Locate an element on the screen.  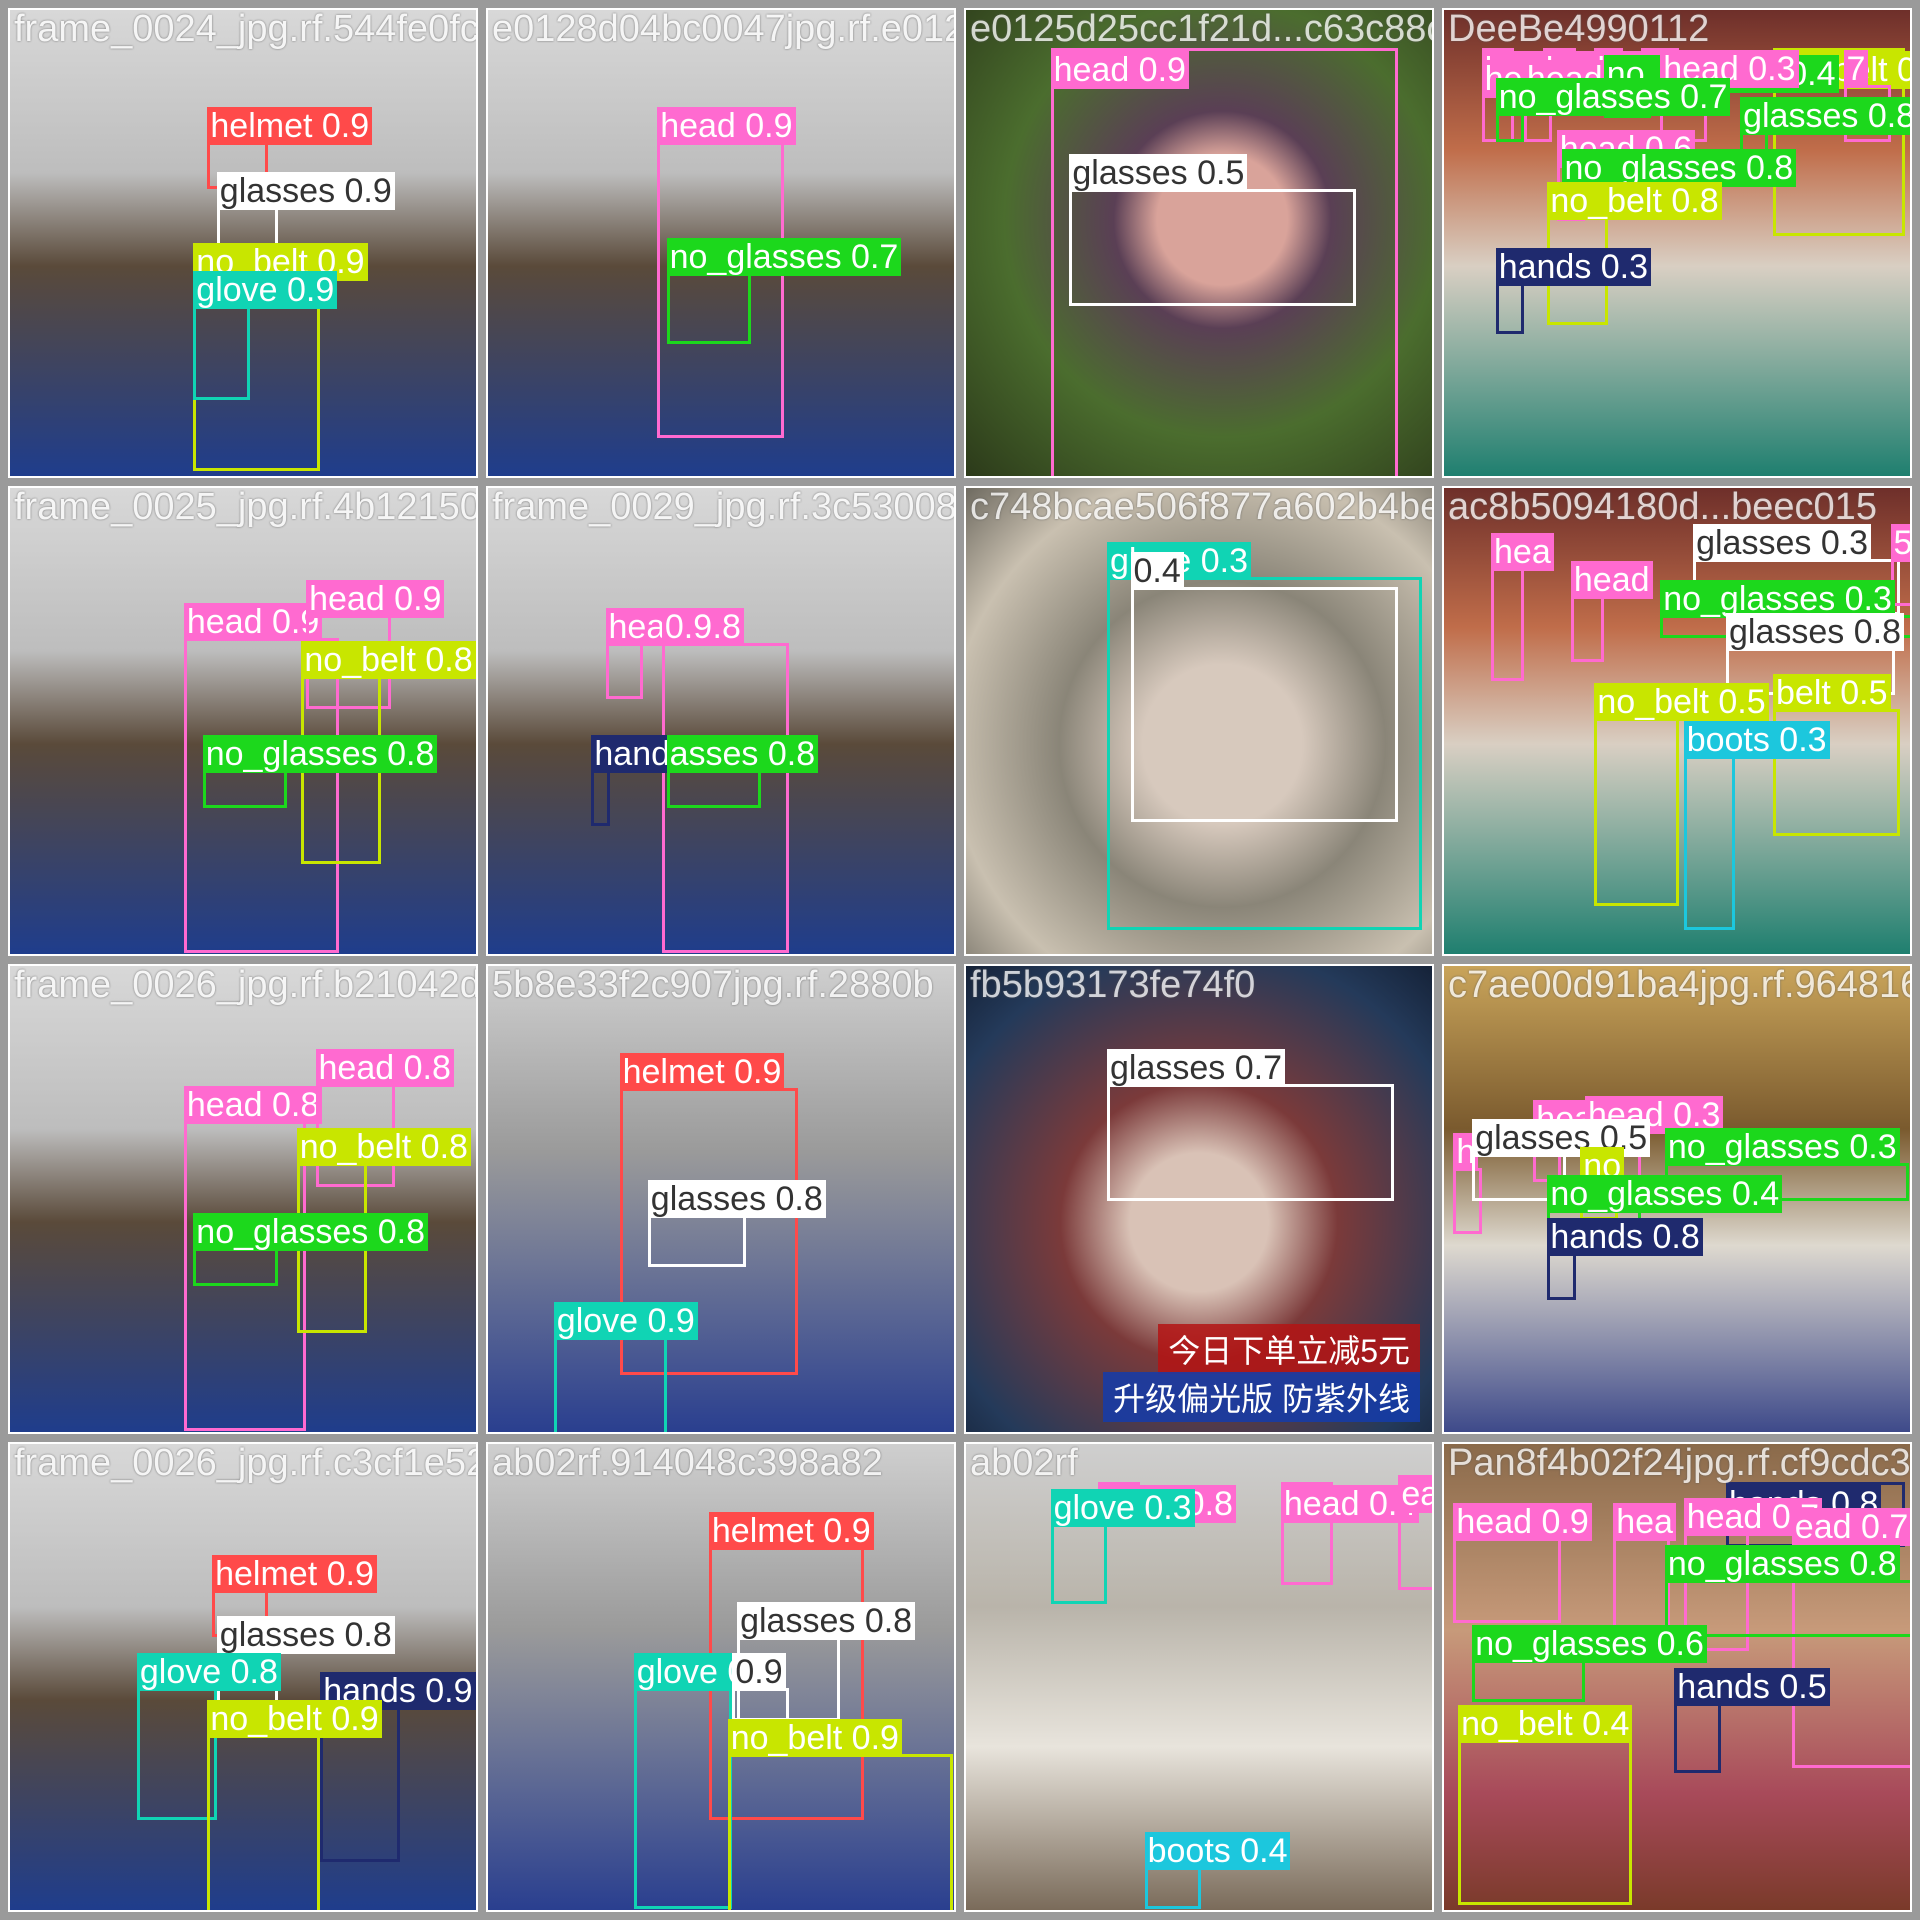
detection-box: glasses 0.7 is located at coordinates (1250, 1124).